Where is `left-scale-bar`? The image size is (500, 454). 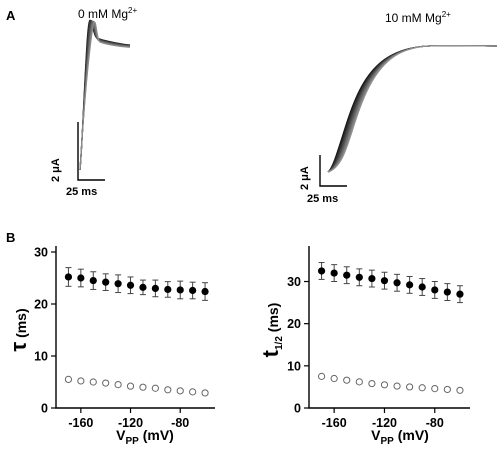
left-scale-bar is located at coordinates (91, 151).